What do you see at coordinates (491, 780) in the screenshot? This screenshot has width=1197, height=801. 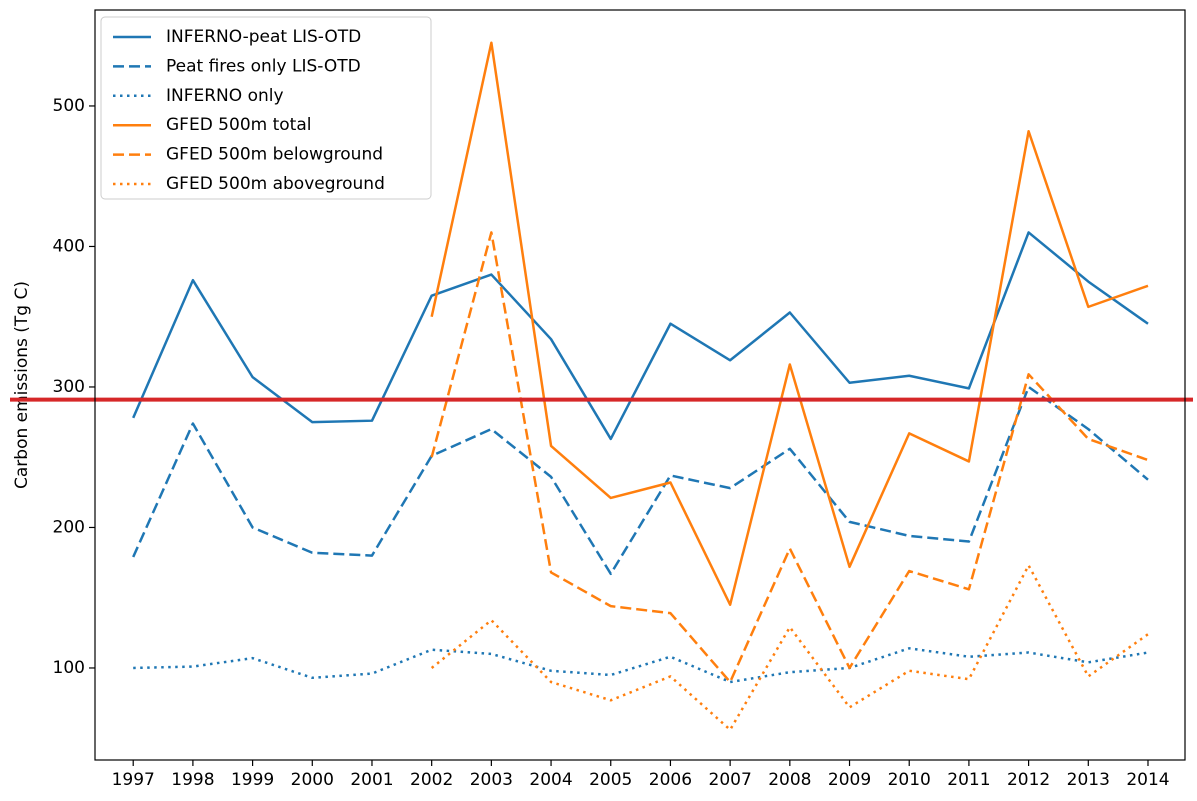 I see `x-tick-label: 2003` at bounding box center [491, 780].